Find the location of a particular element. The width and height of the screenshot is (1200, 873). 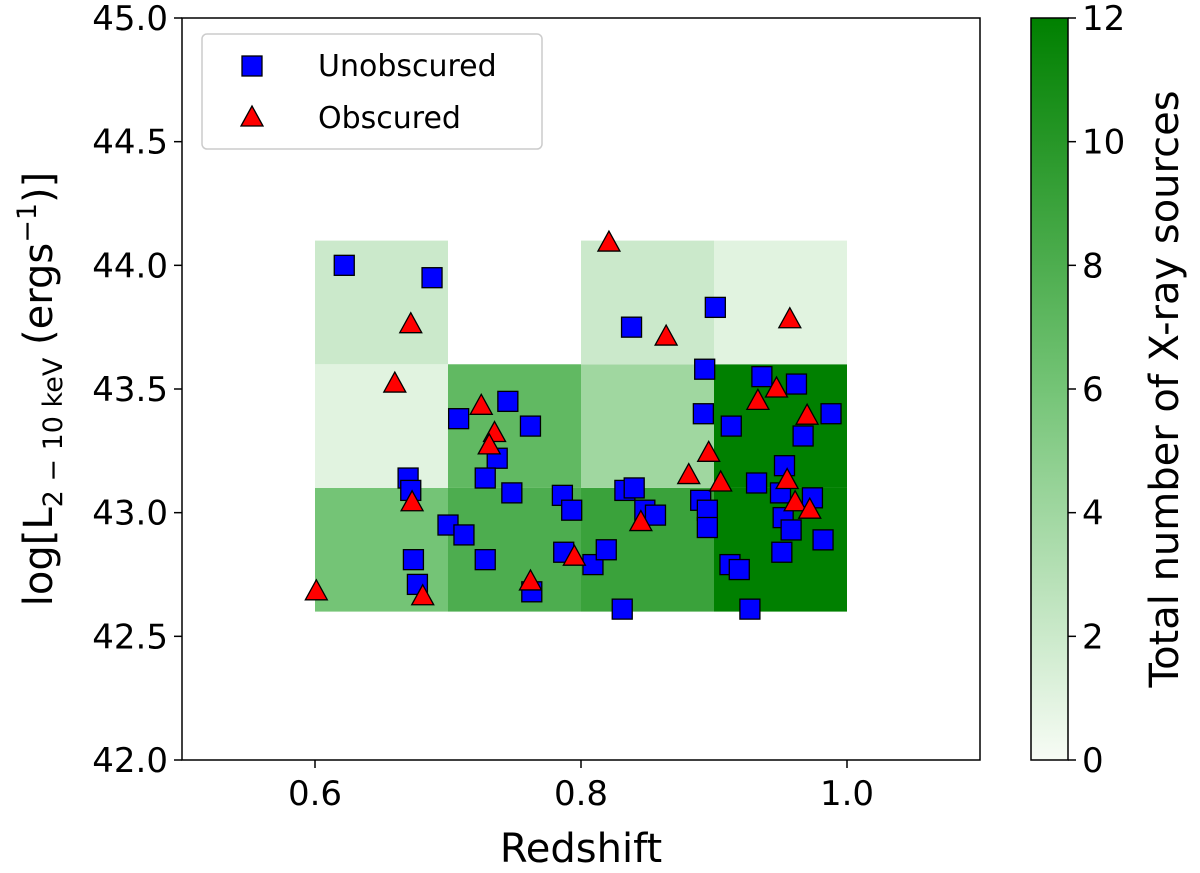

legend-box is located at coordinates (372, 91).